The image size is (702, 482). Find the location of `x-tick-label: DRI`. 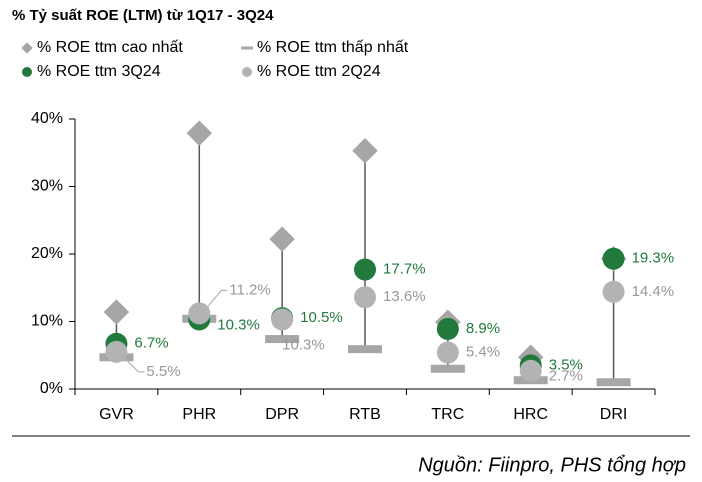

x-tick-label: DRI is located at coordinates (614, 414).